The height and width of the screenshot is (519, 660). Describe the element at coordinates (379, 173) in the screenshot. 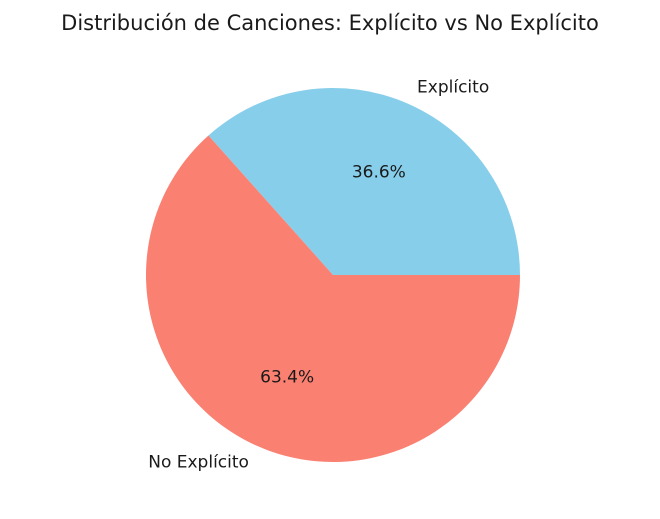

I see `slice-percent-label-0: 36.6%` at that location.